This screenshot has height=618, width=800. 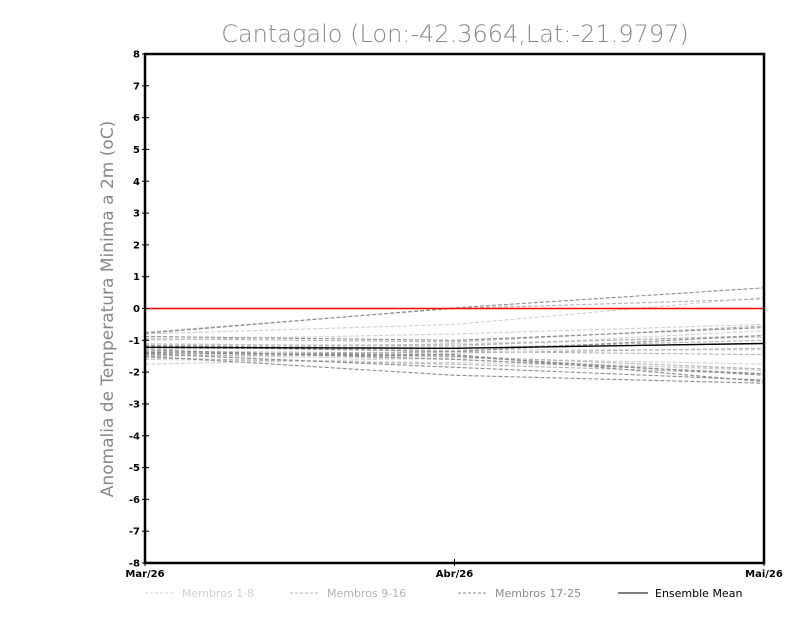 I want to click on plot-lines, so click(x=454, y=335).